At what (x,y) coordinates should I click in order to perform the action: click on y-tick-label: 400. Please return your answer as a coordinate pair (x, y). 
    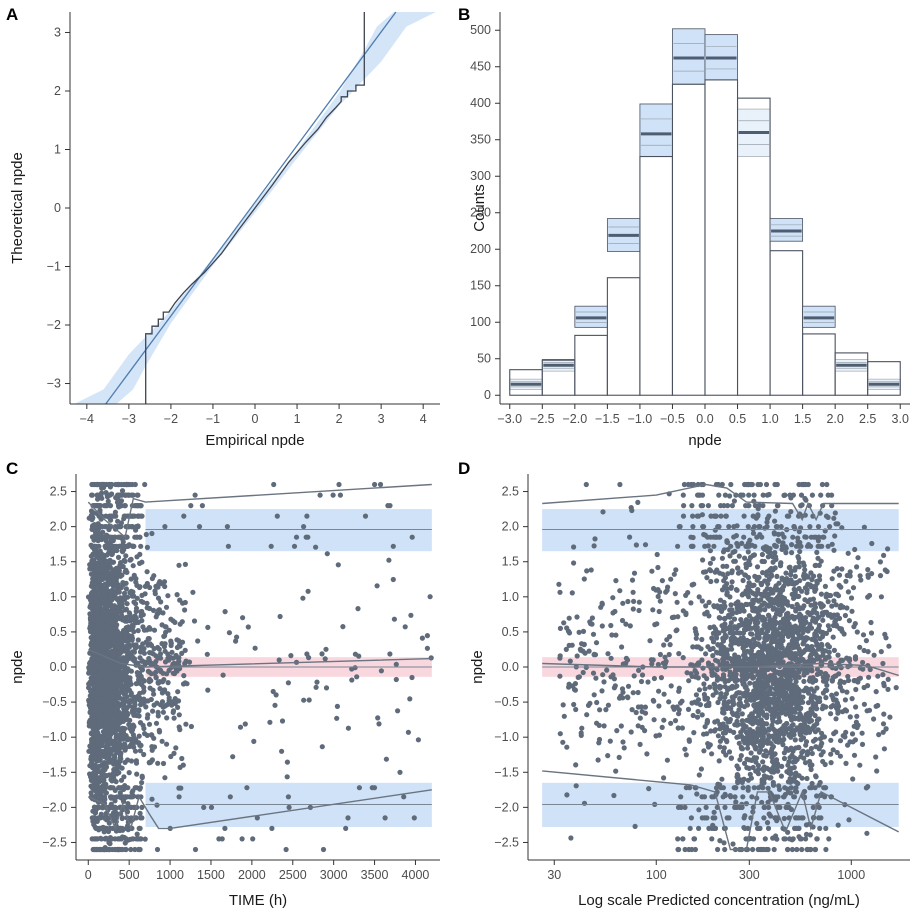
    Looking at the image, I should click on (480, 103).